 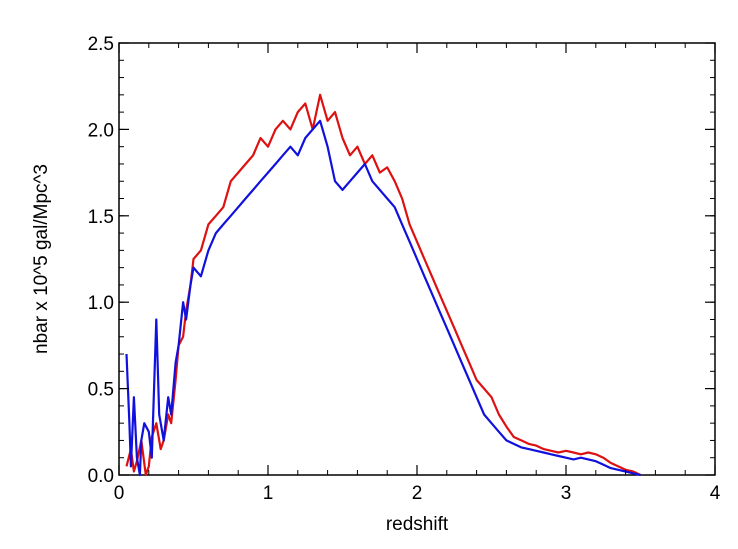 What do you see at coordinates (417, 493) in the screenshot?
I see `x-tick-label: 2` at bounding box center [417, 493].